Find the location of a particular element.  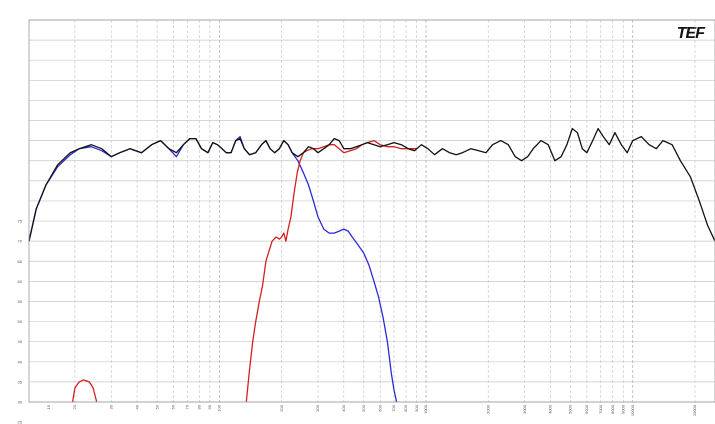

x-tick-label: 200 is located at coordinates (281, 407).